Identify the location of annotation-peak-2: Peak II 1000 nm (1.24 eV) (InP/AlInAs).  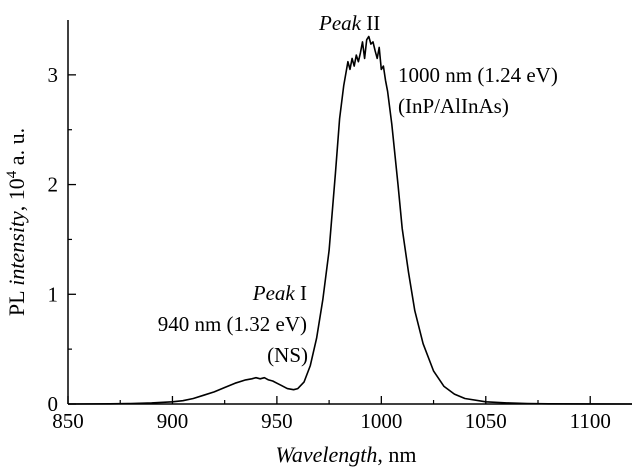
(438, 64).